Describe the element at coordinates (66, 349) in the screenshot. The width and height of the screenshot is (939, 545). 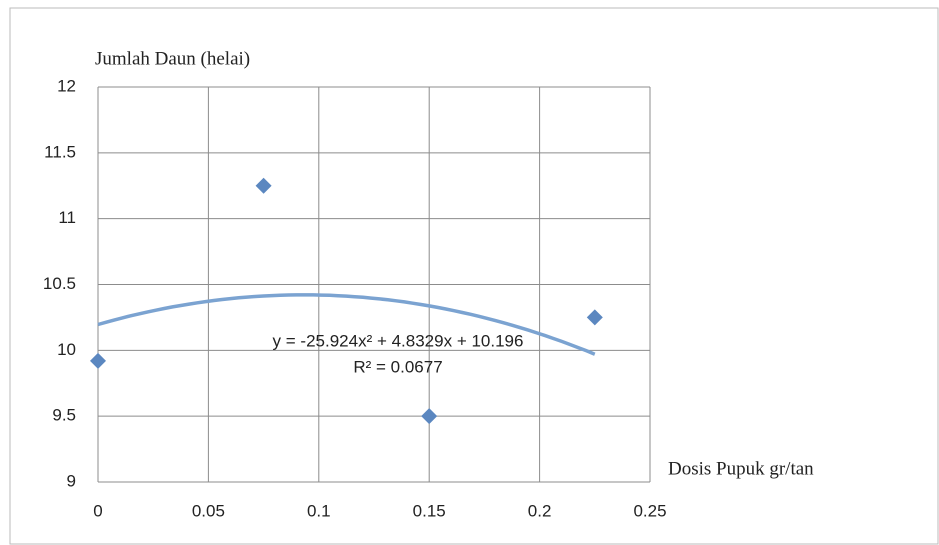
I see `y-tick-label: 10` at that location.